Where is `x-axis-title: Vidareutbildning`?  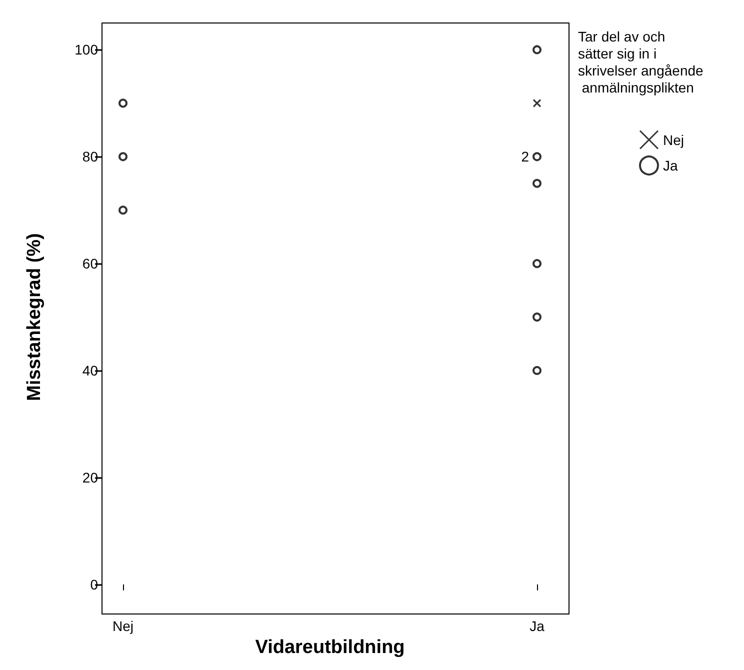 x-axis-title: Vidareutbildning is located at coordinates (330, 647).